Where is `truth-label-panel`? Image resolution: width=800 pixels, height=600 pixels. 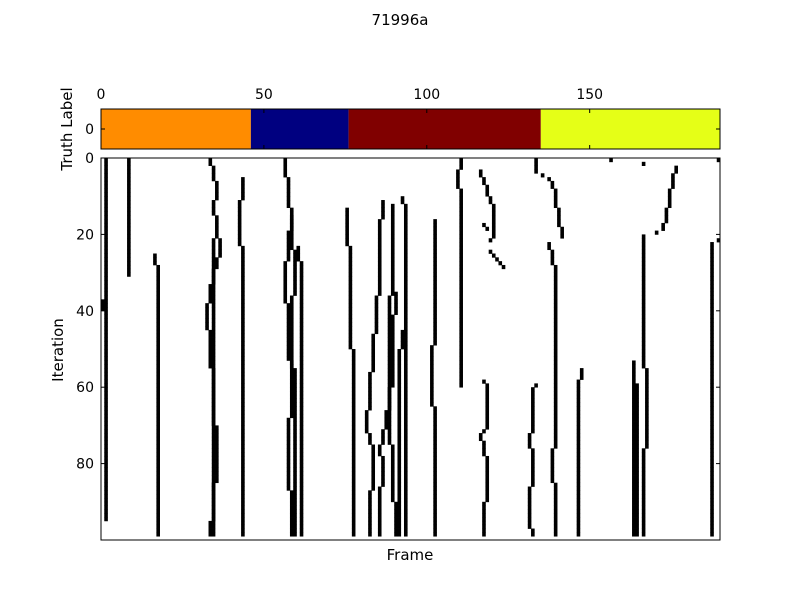
truth-label-panel is located at coordinates (410, 129).